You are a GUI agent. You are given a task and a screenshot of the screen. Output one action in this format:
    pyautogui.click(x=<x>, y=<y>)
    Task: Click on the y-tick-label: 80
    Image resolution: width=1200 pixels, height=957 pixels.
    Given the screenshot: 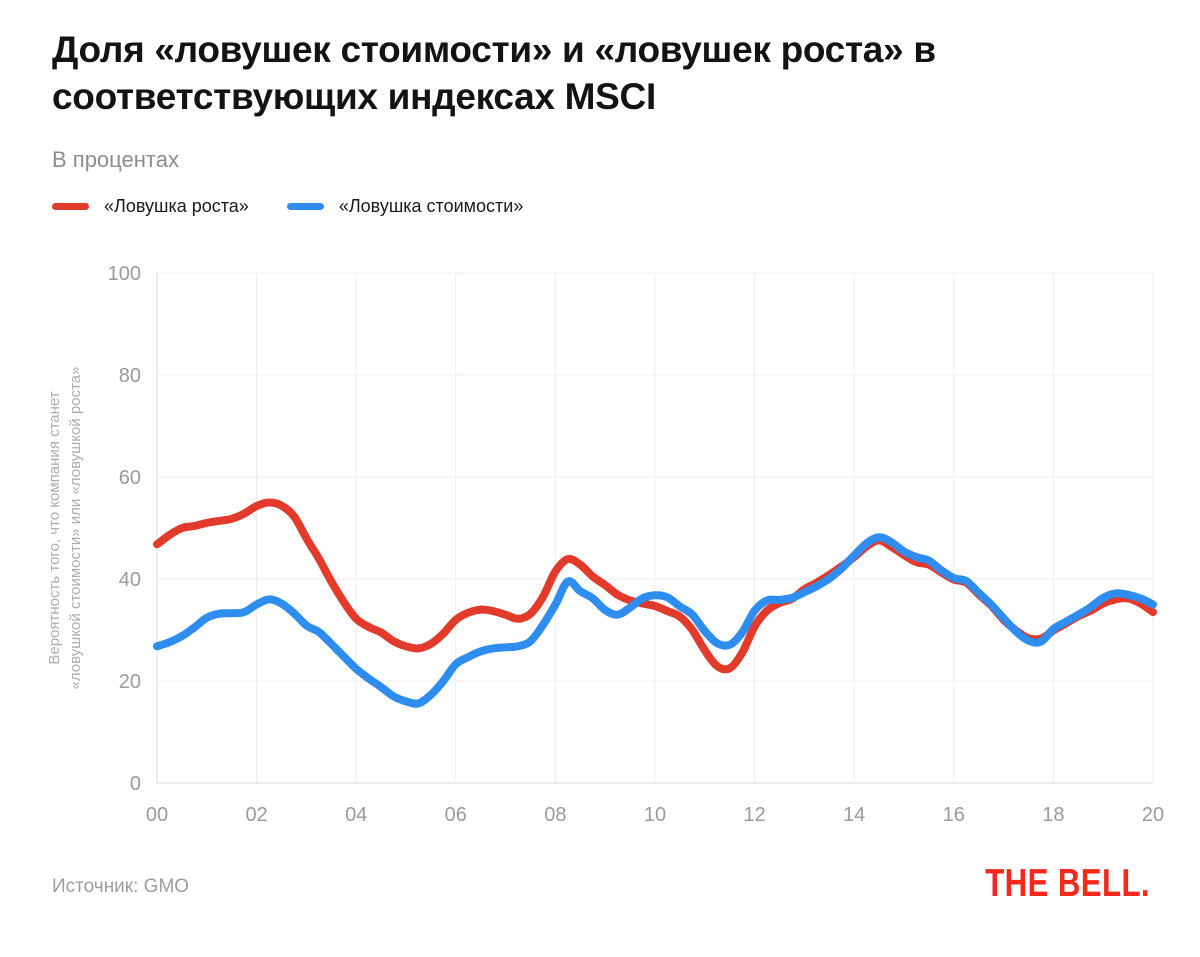 What is the action you would take?
    pyautogui.click(x=130, y=376)
    